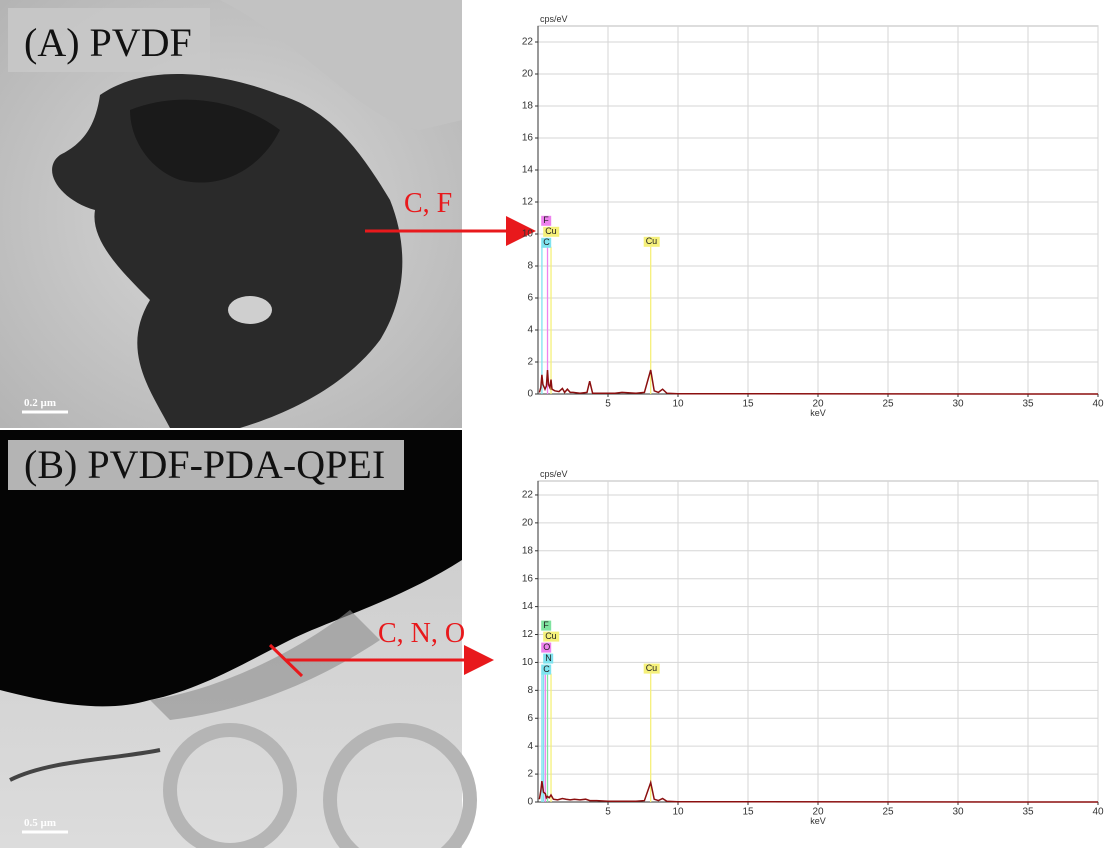 The height and width of the screenshot is (848, 1107). I want to click on annotation: C, N, O, so click(421, 633).